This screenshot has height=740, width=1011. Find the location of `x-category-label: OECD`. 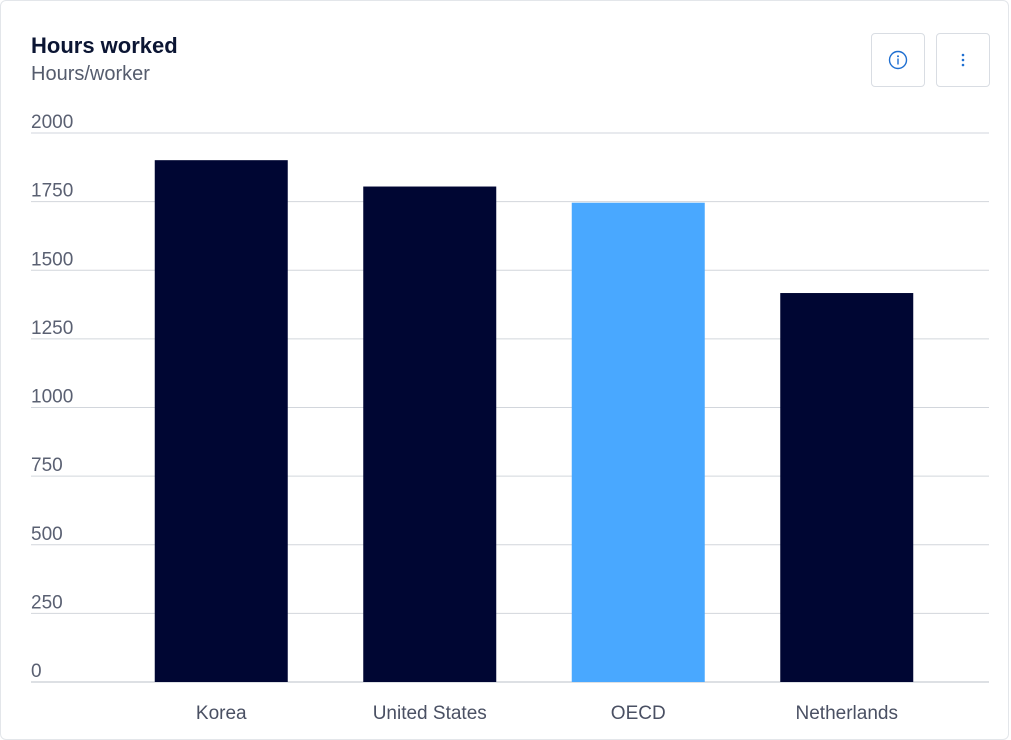

x-category-label: OECD is located at coordinates (638, 713).